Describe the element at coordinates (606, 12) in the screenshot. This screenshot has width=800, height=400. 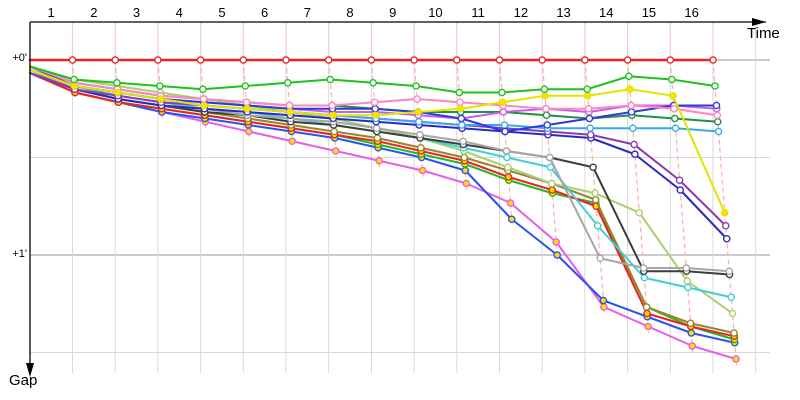
I see `x-tick-label: 14` at that location.